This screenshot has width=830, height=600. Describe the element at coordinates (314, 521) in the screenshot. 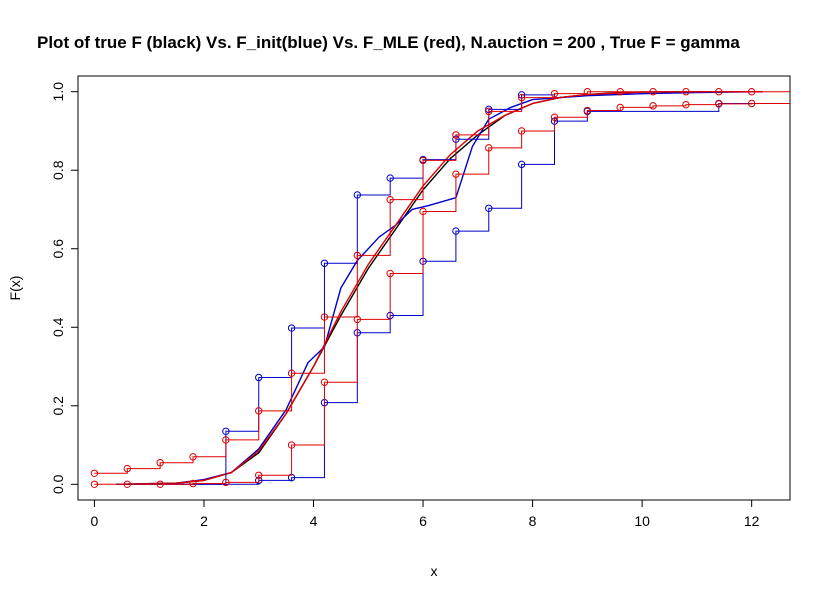

I see `x-tick-label: 4` at that location.